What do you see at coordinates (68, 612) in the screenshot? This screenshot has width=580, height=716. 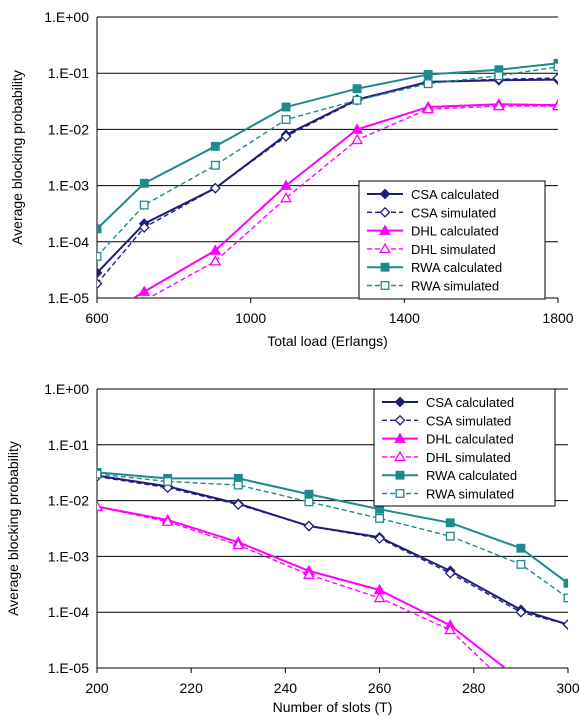 I see `y-tick-label: 1.E-04` at bounding box center [68, 612].